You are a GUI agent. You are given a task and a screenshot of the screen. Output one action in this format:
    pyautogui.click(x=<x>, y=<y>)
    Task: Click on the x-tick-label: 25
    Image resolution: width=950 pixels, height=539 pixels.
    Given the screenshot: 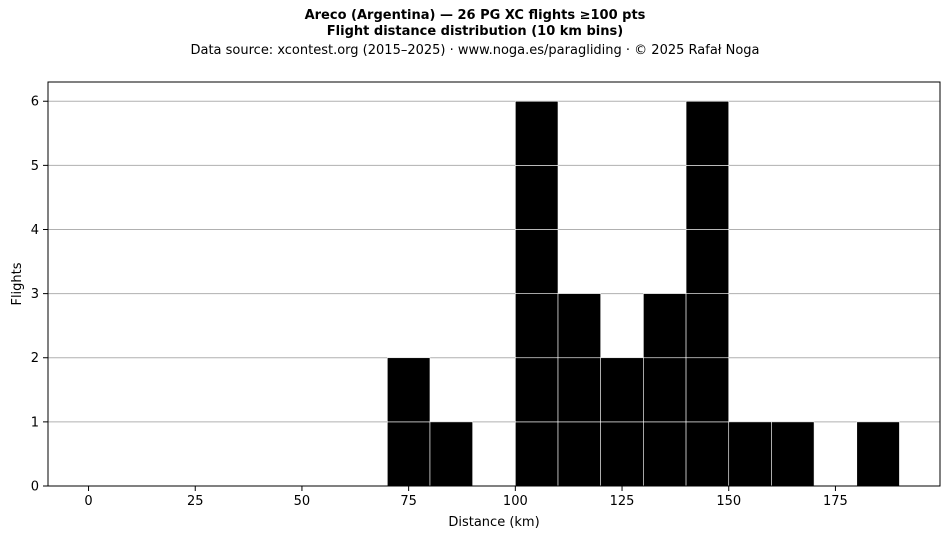 What is the action you would take?
    pyautogui.click(x=195, y=501)
    